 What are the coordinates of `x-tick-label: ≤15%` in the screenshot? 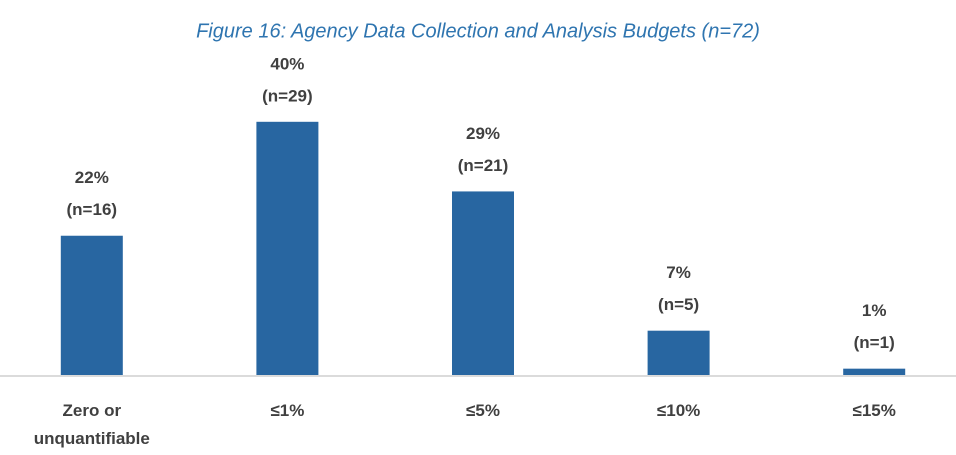 It's located at (874, 410).